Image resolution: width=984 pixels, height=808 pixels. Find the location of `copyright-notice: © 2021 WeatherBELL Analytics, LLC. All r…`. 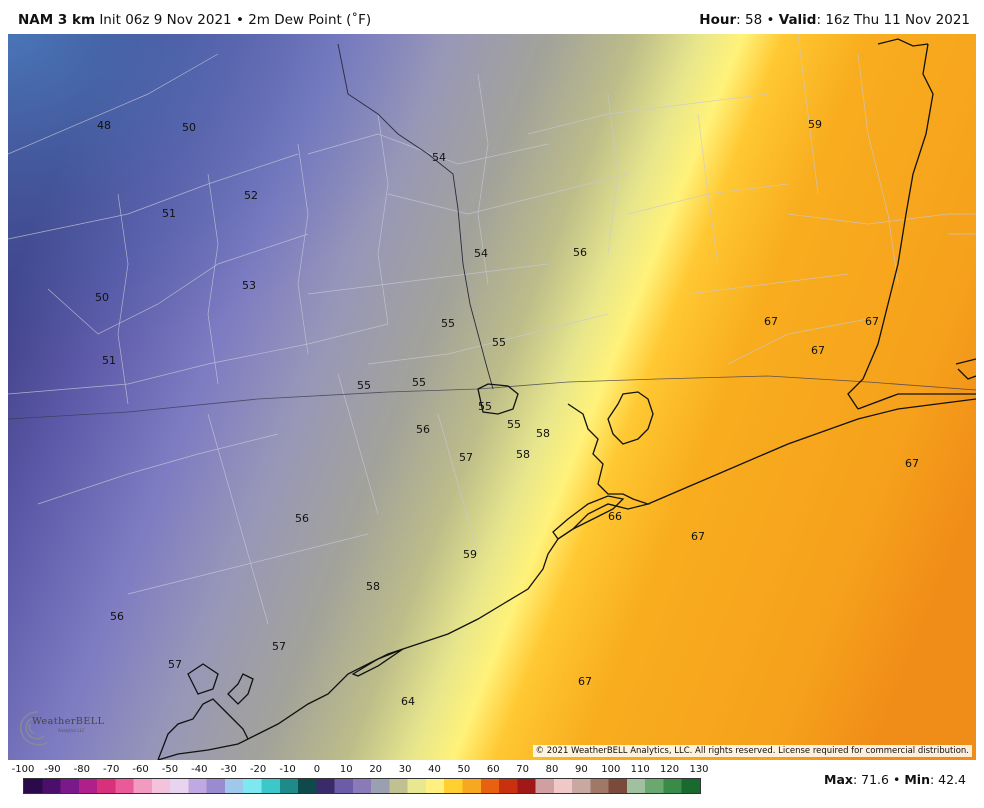

copyright-notice: © 2021 WeatherBELL Analytics, LLC. All r… is located at coordinates (752, 751).